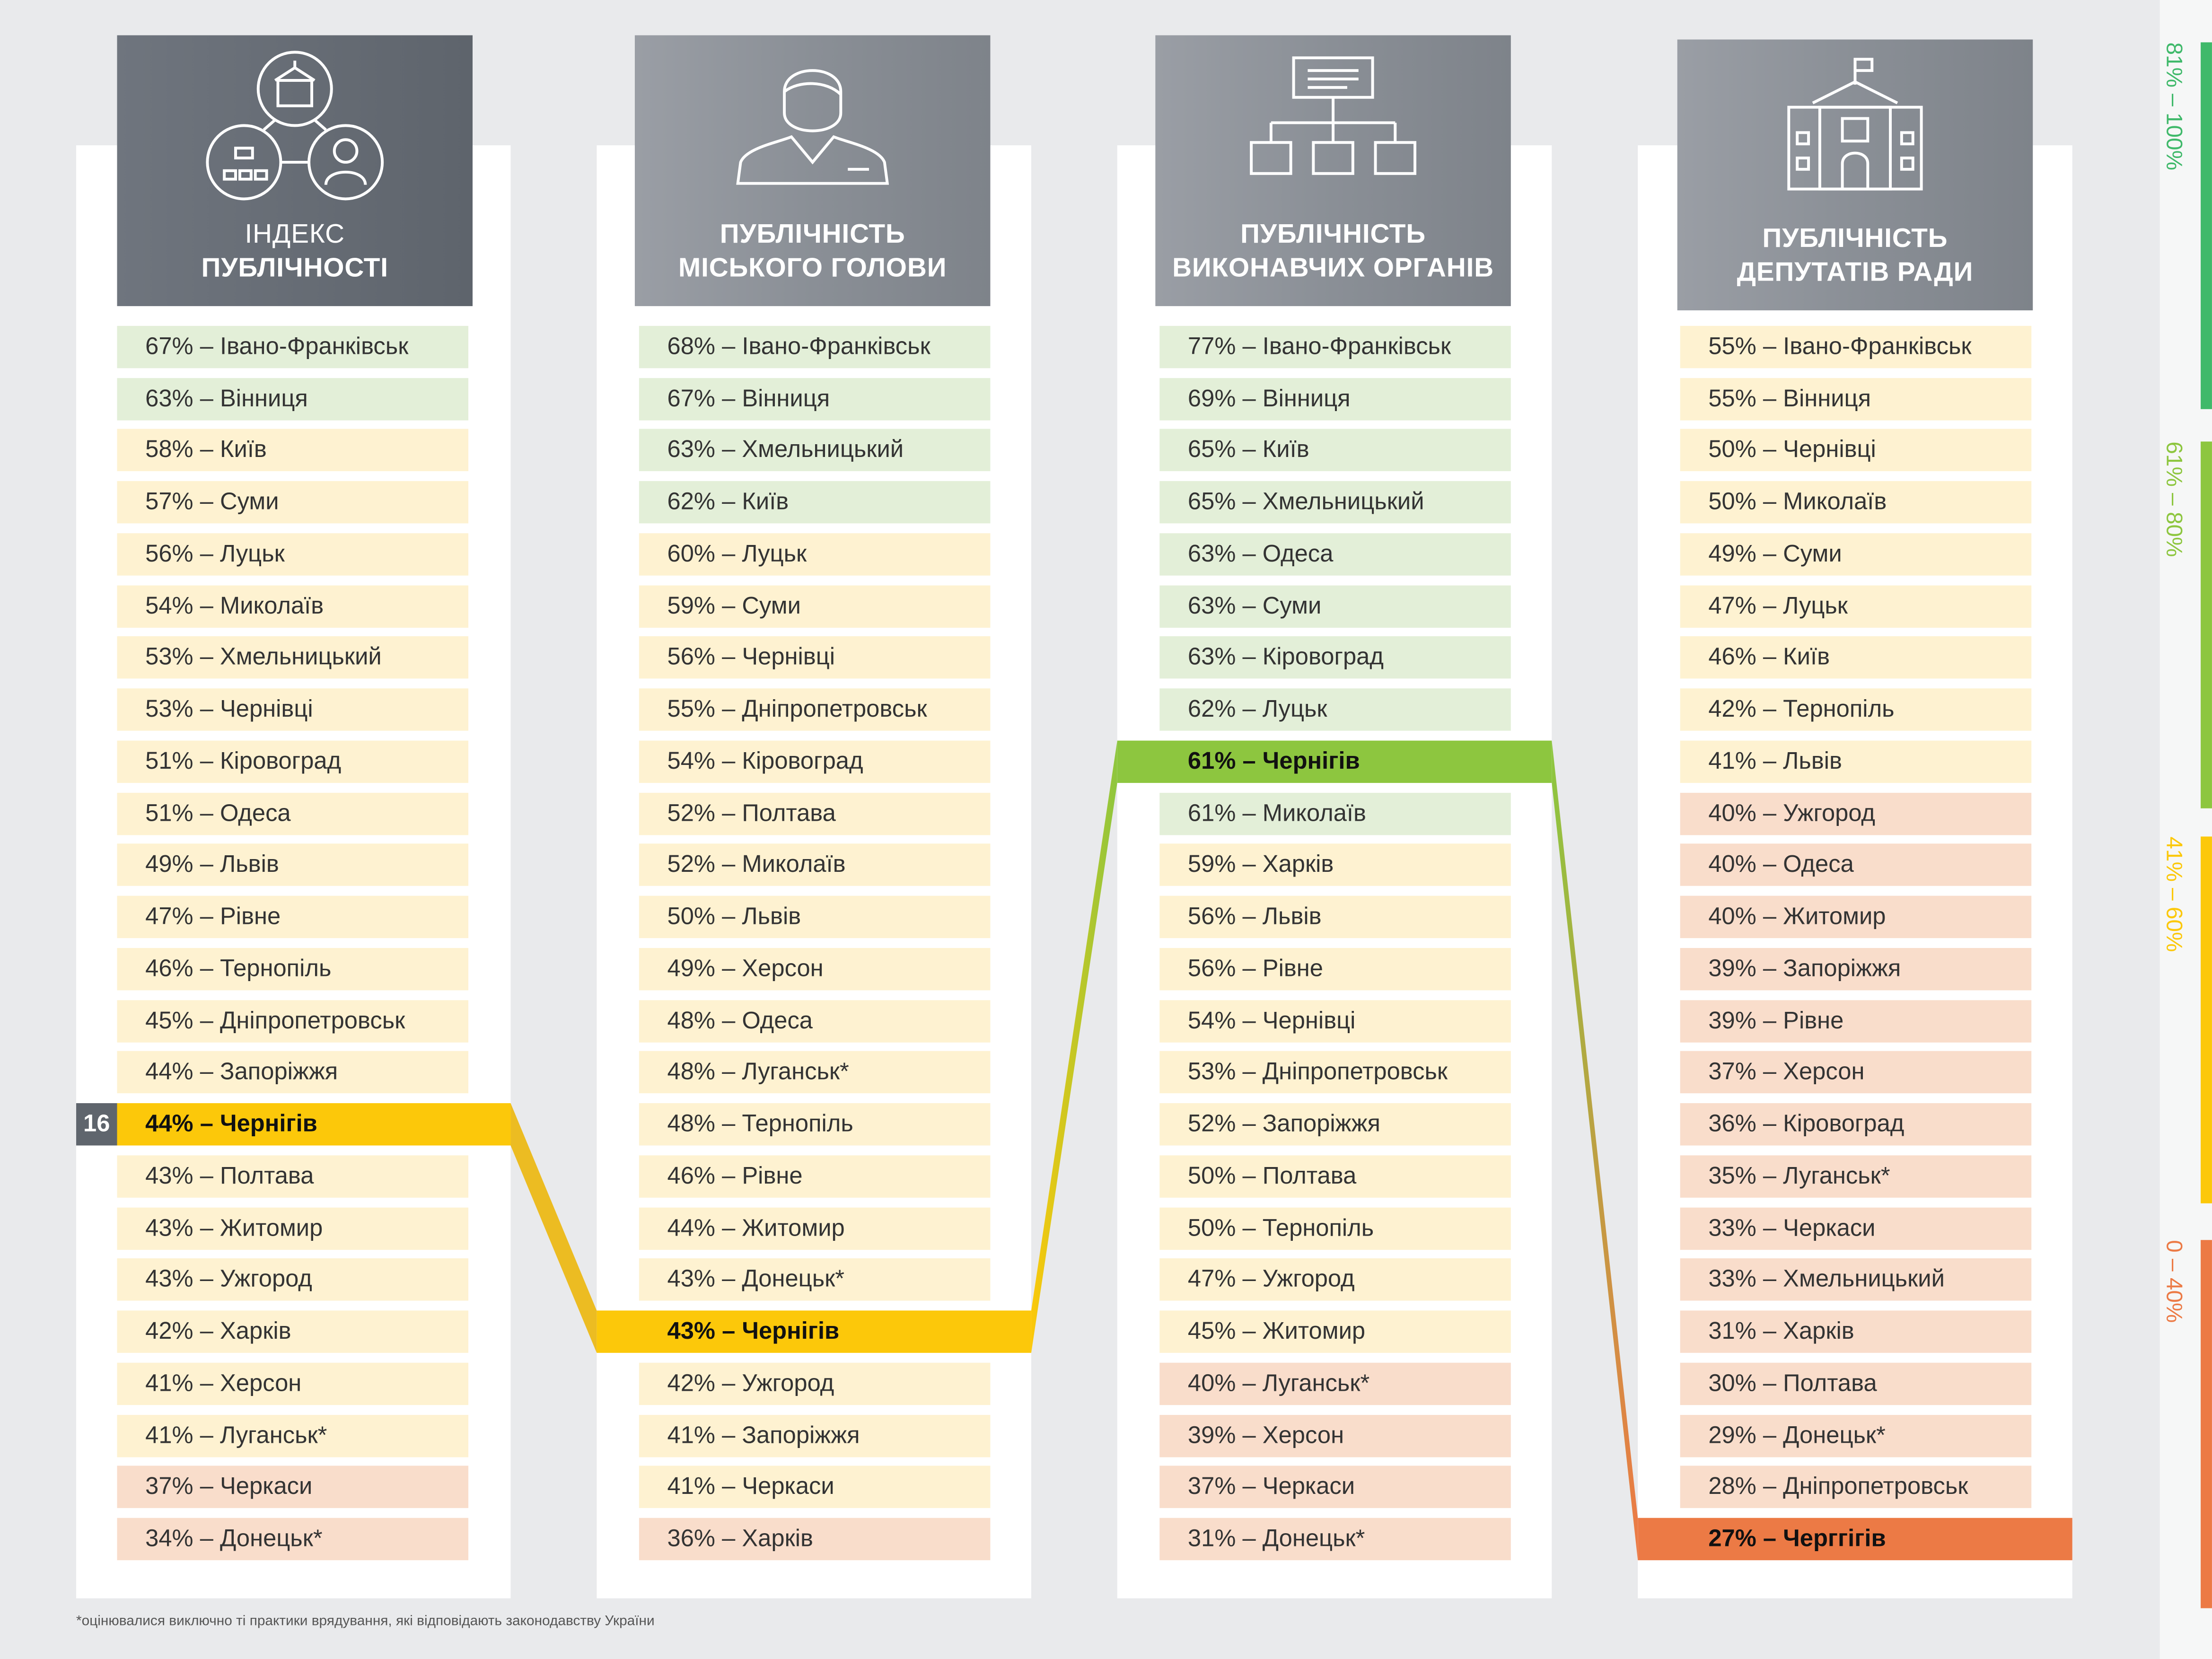  What do you see at coordinates (1335, 709) in the screenshot?
I see `rank-row: 62% – Луцьк` at bounding box center [1335, 709].